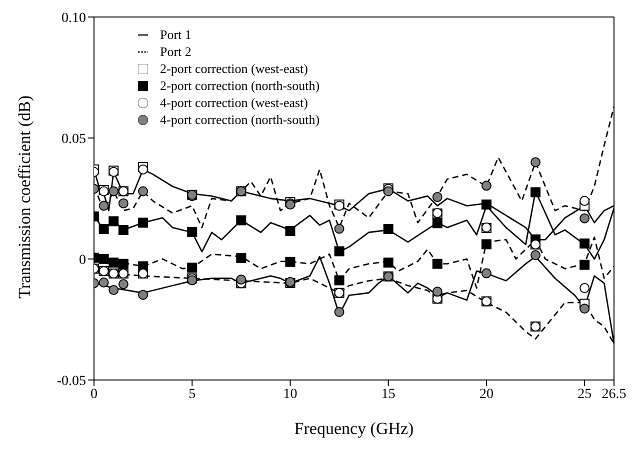 The image size is (634, 456). What do you see at coordinates (388, 394) in the screenshot?
I see `x-tick-label: 15` at bounding box center [388, 394].